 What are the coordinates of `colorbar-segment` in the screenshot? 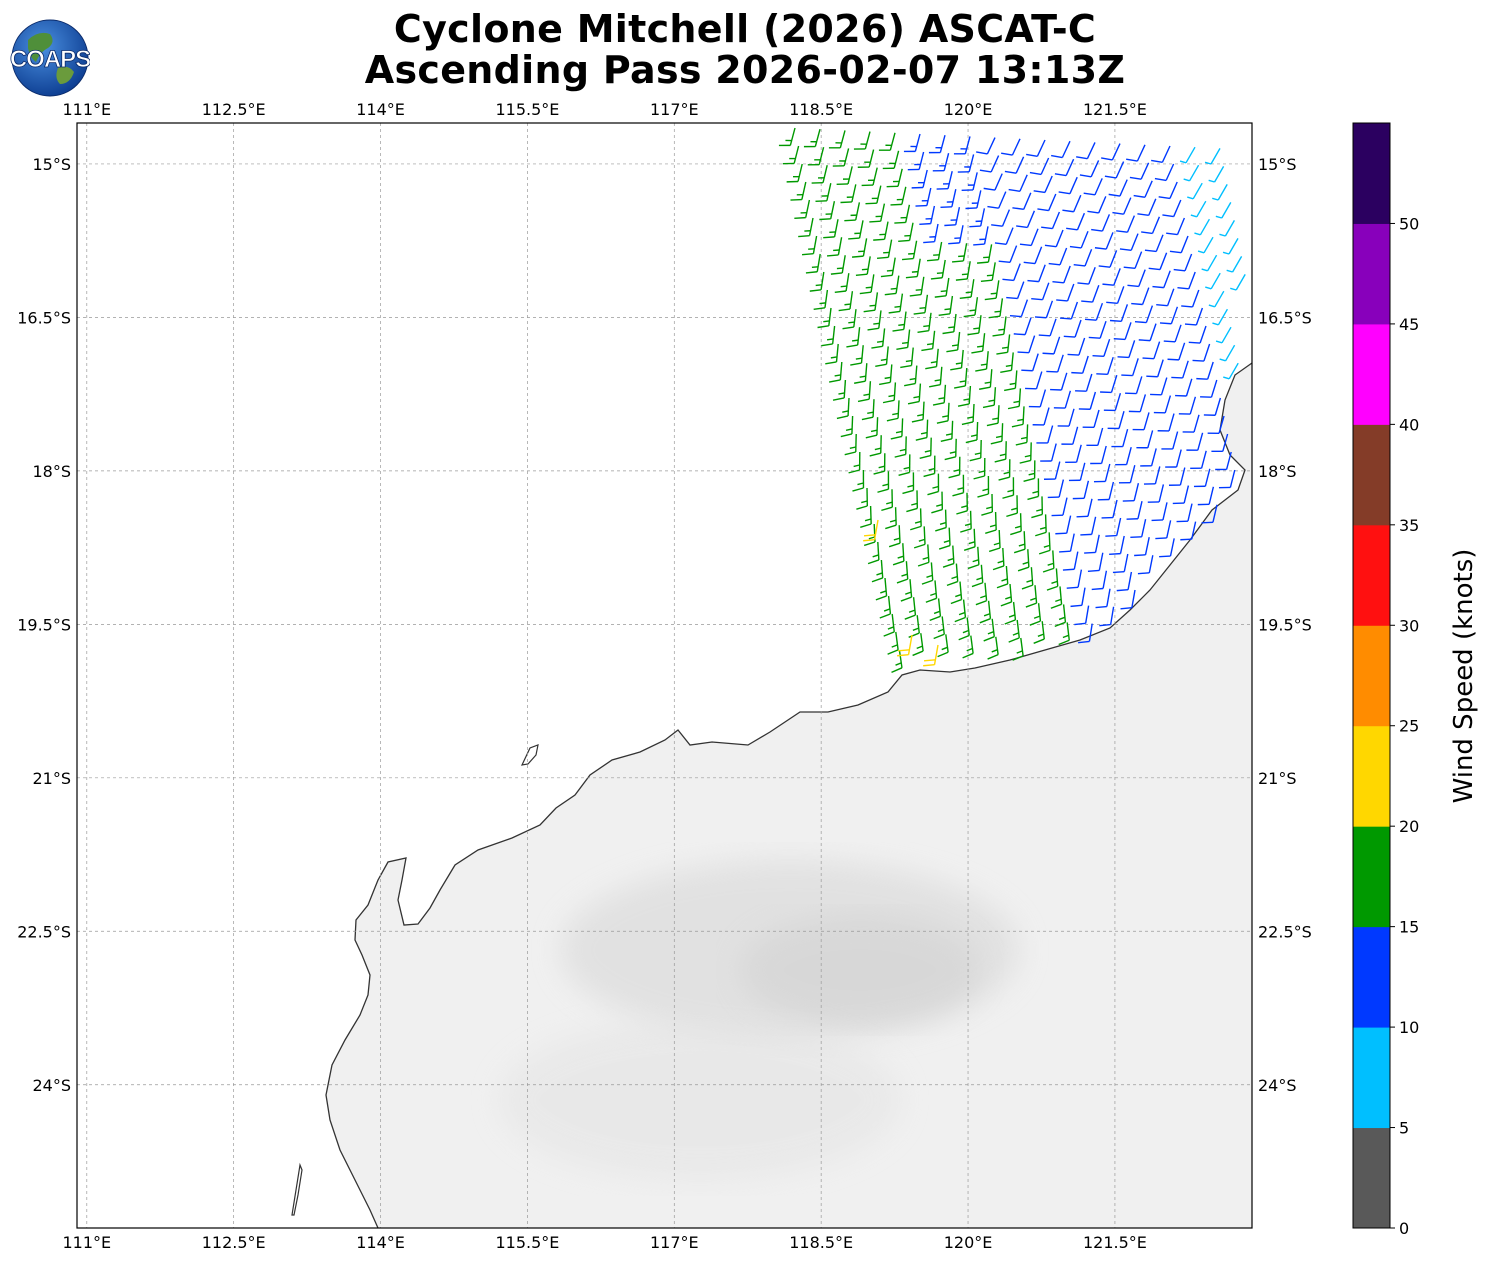 It's located at (1371, 776).